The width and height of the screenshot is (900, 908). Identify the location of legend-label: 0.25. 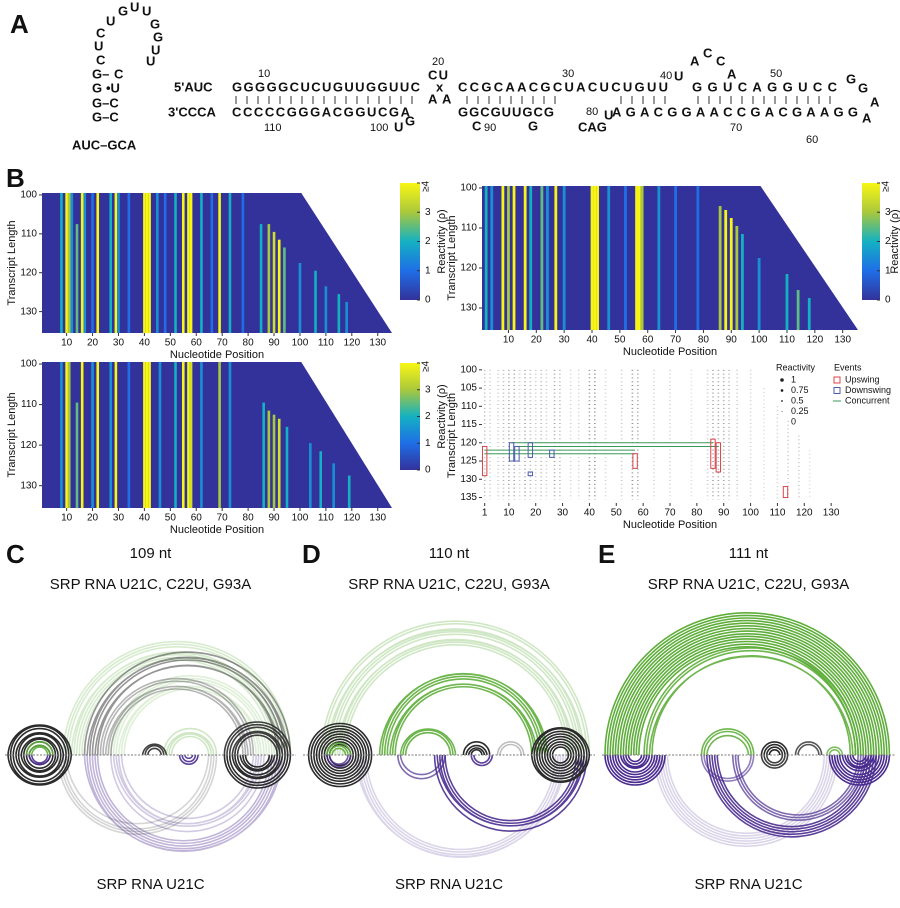
(800, 411).